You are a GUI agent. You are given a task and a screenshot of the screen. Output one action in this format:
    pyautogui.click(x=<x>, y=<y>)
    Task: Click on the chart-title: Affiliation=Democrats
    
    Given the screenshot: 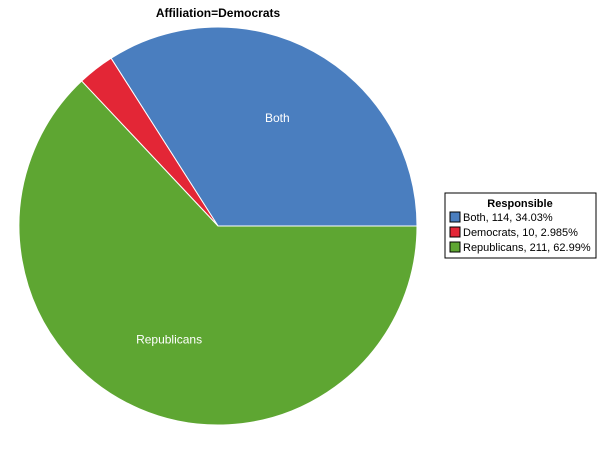 What is the action you would take?
    pyautogui.click(x=218, y=13)
    